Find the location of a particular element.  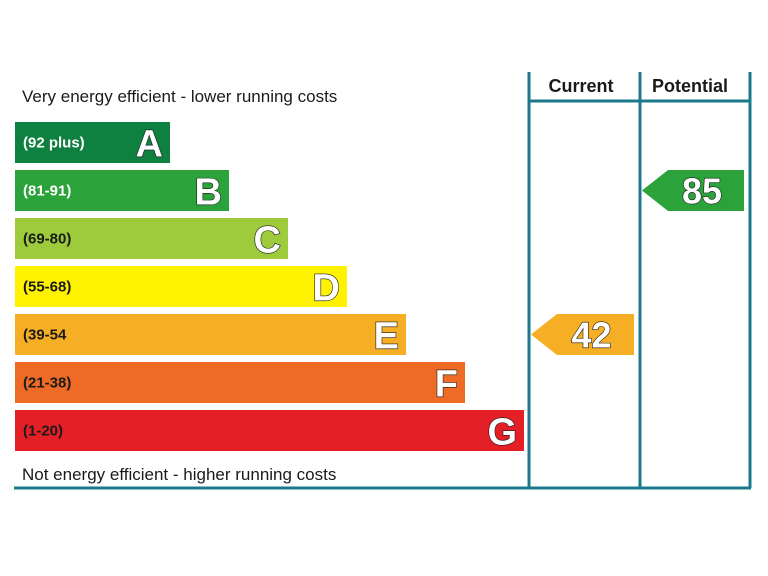

potential-rating-arrow-value: 85 is located at coordinates (702, 191).